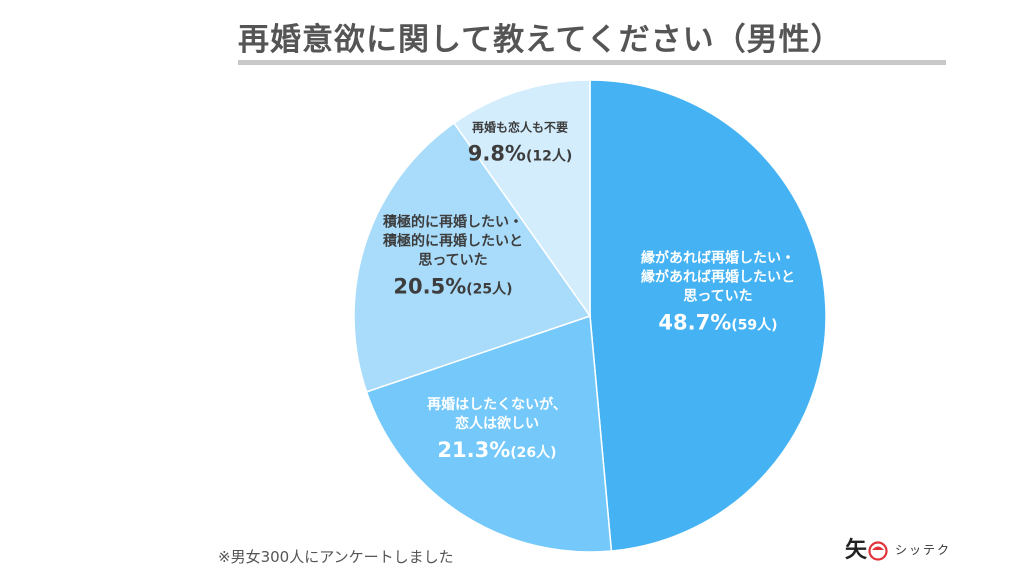 This screenshot has height=576, width=1024. Describe the element at coordinates (497, 423) in the screenshot. I see `slice-label-line: 恋人は欲しい` at that location.